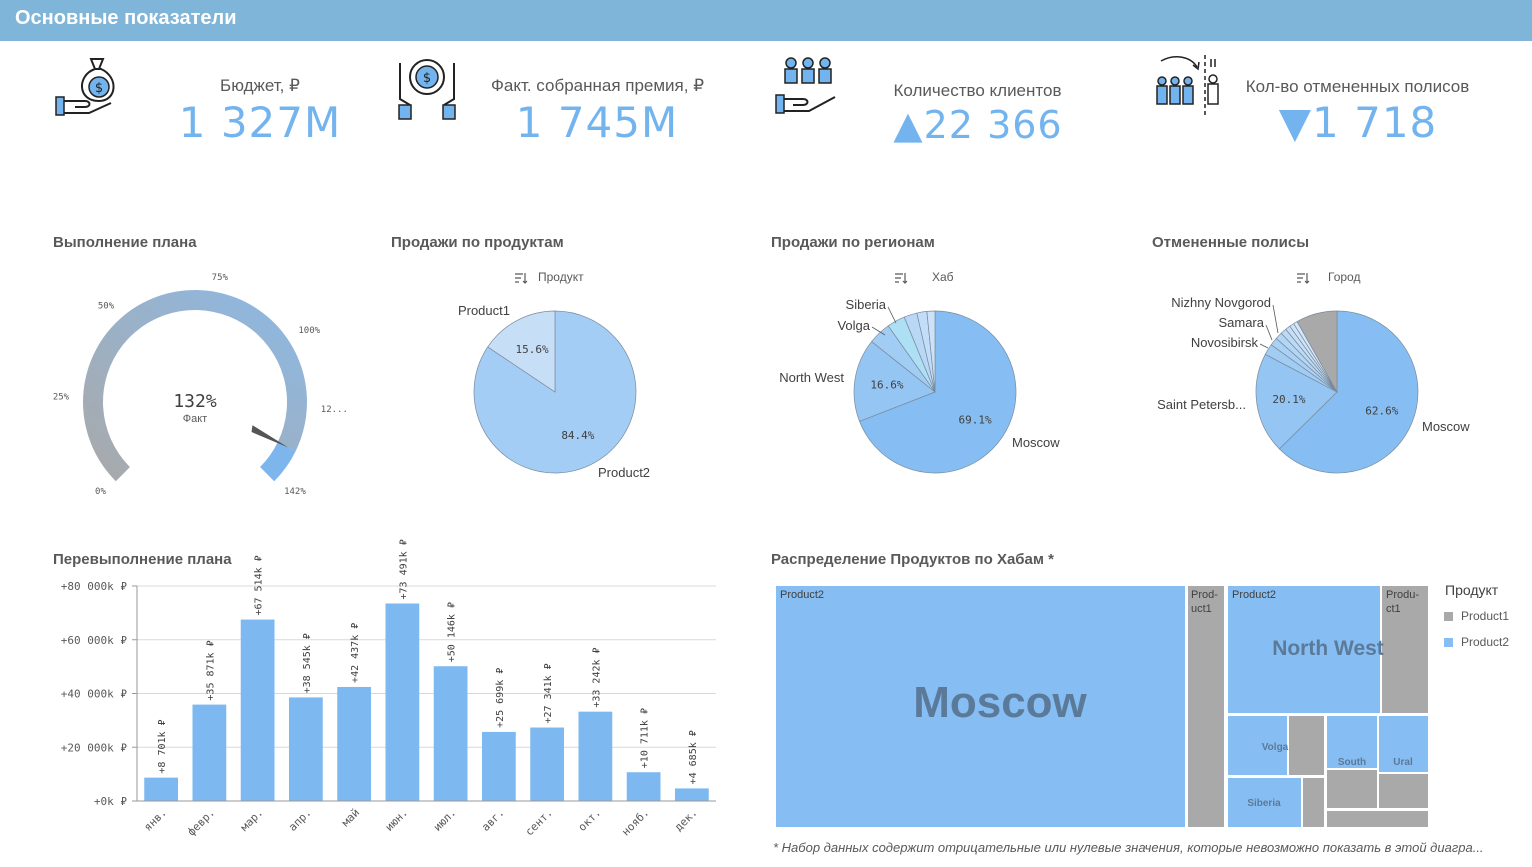 The image size is (1532, 867). I want to click on pie-category-label: Moscow, so click(1446, 426).